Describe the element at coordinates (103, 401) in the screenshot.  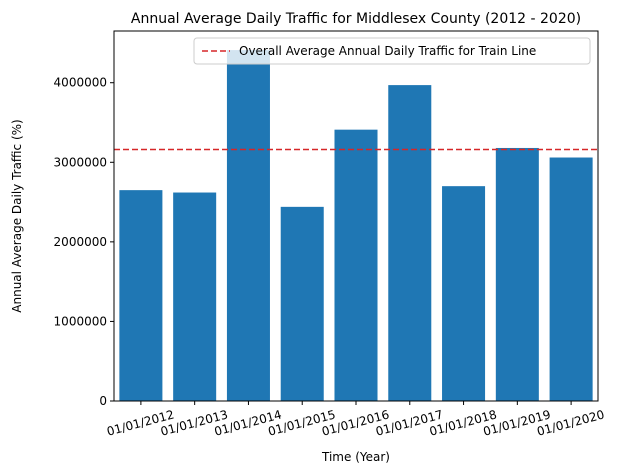
I see `y-tick-label: 0` at that location.